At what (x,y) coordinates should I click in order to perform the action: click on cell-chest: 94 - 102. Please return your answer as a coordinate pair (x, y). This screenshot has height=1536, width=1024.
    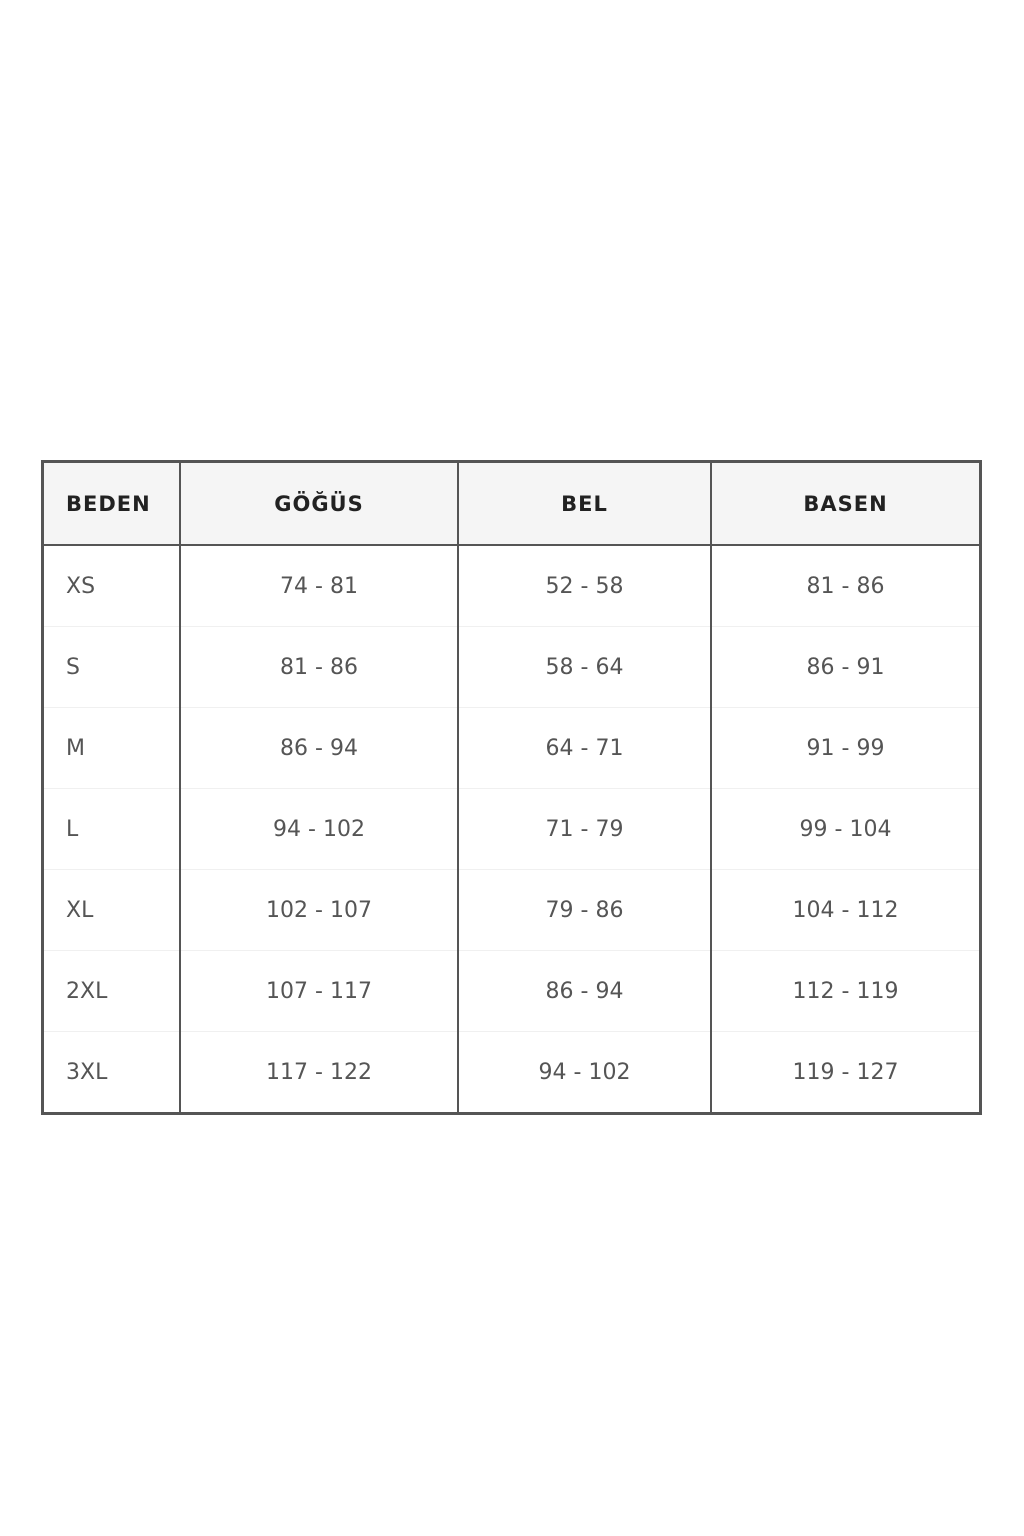
    Looking at the image, I should click on (319, 829).